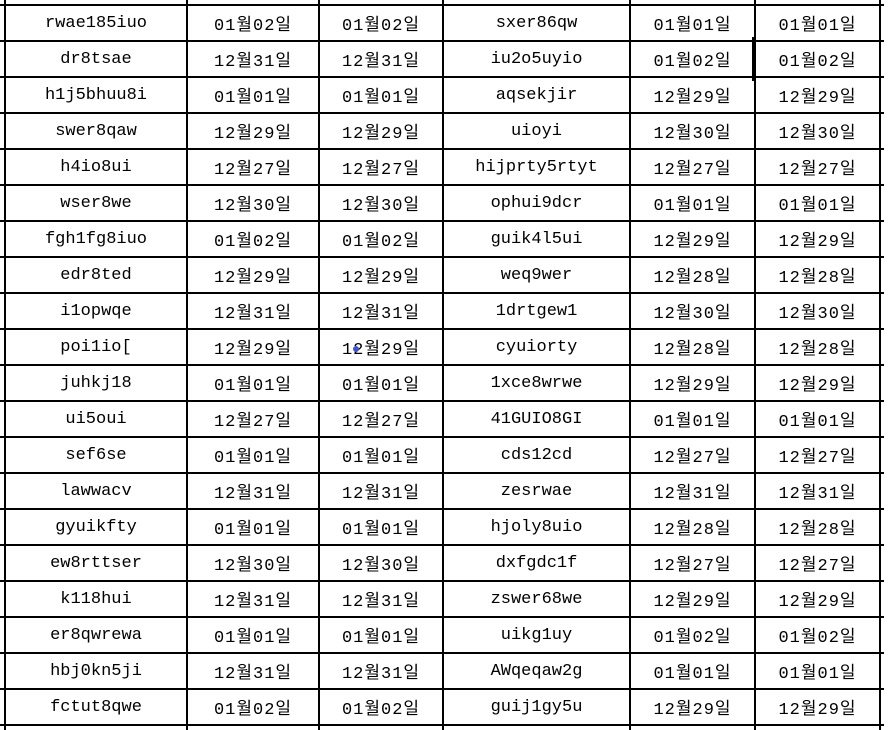  I want to click on cell-r4-c3: 12월29일, so click(381, 134).